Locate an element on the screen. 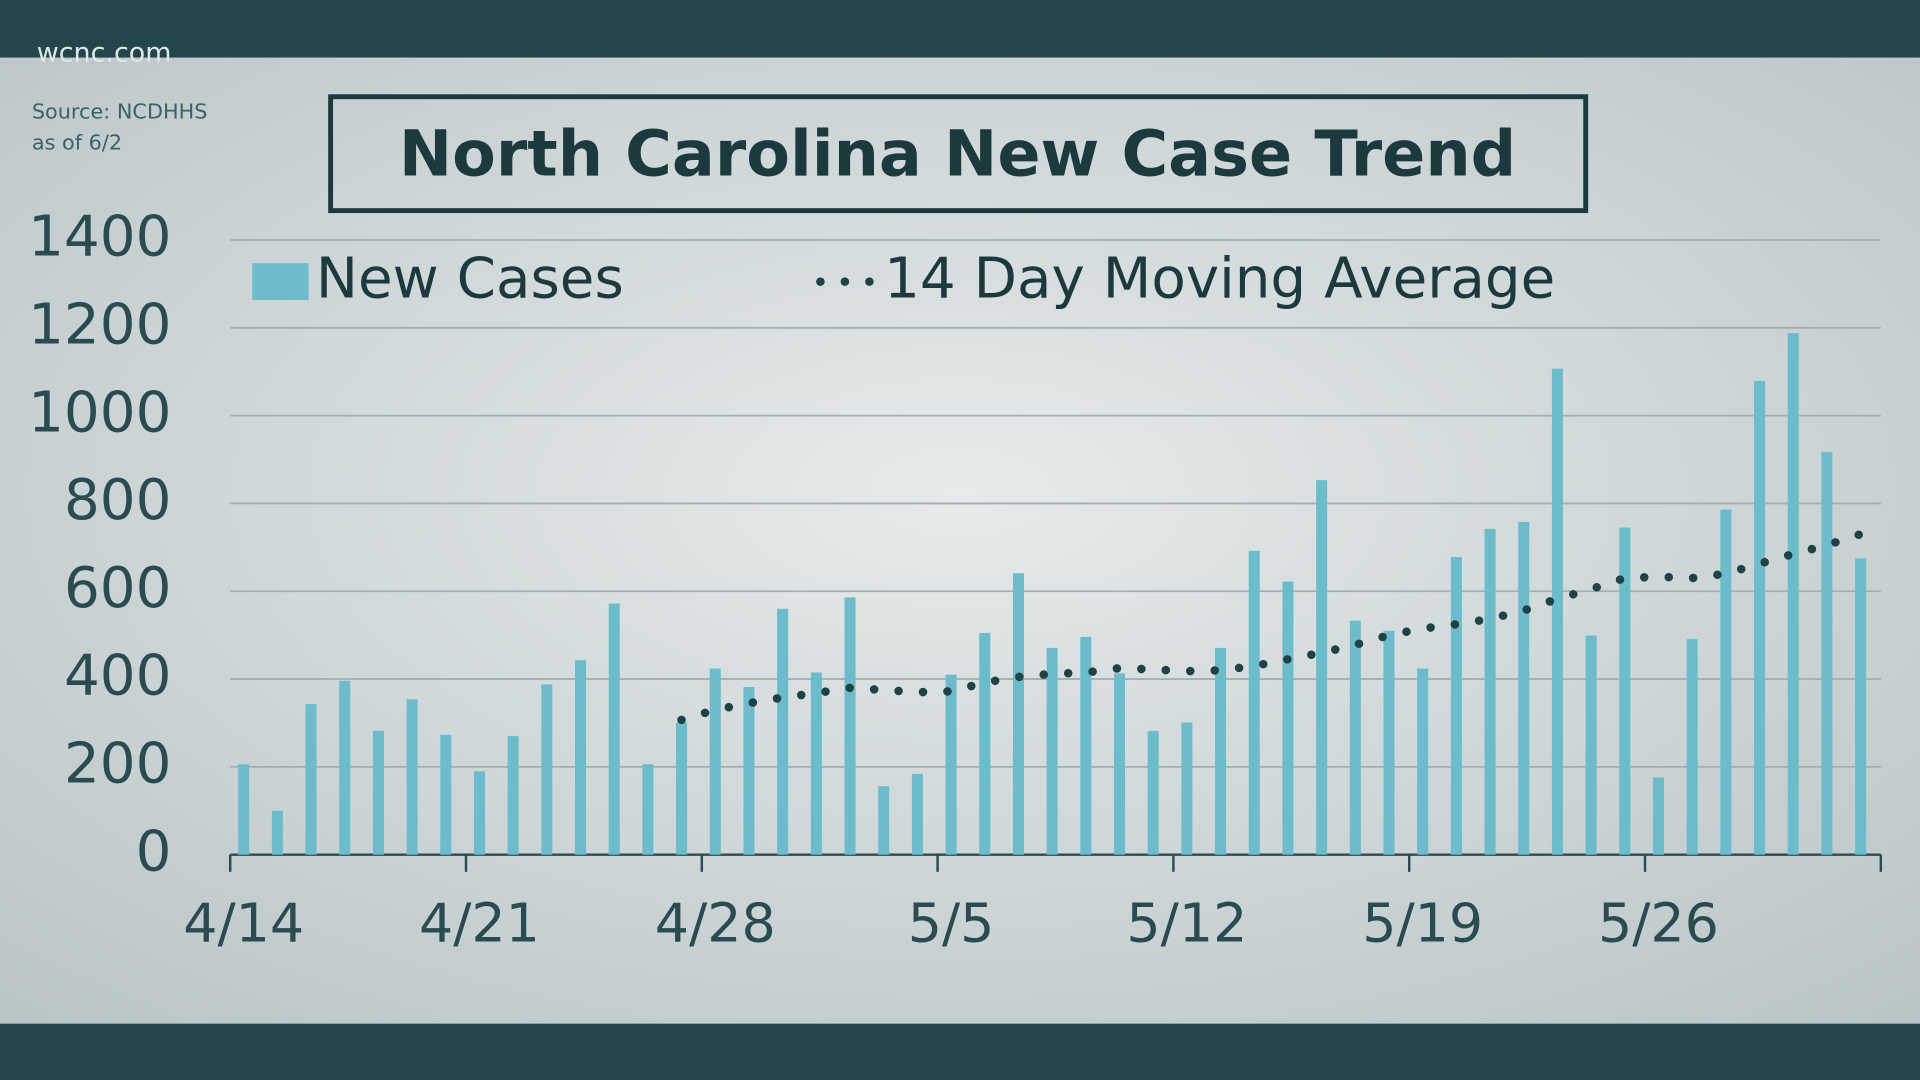 The height and width of the screenshot is (1080, 1920). brand: wcnc.com is located at coordinates (104, 52).